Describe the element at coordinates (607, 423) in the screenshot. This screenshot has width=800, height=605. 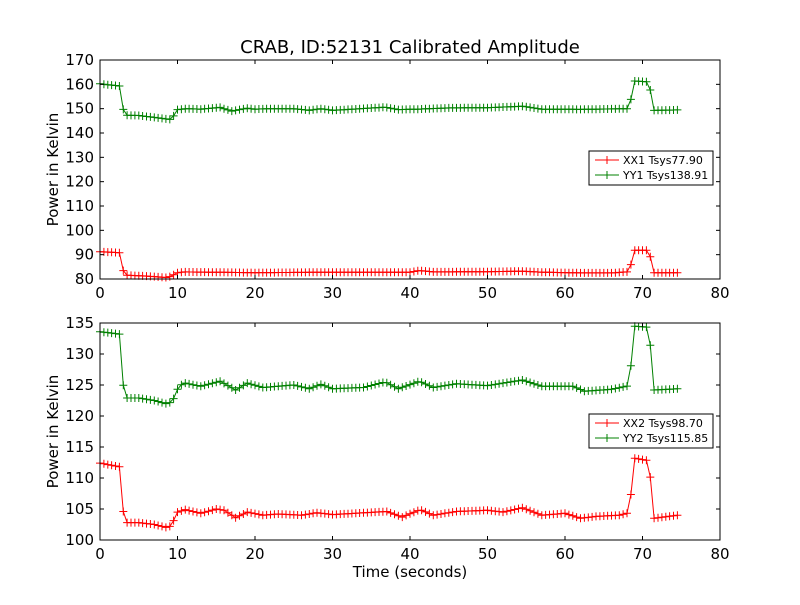
I see `legend-marker` at that location.